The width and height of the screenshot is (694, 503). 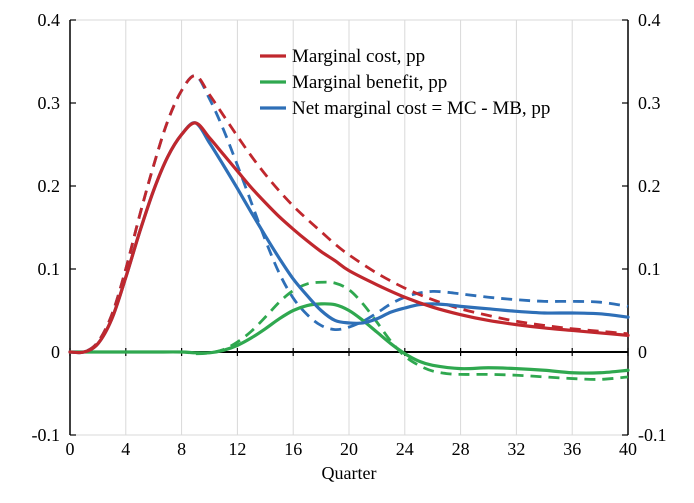 I want to click on y-tick-label-left: 0.1, so click(x=49, y=269).